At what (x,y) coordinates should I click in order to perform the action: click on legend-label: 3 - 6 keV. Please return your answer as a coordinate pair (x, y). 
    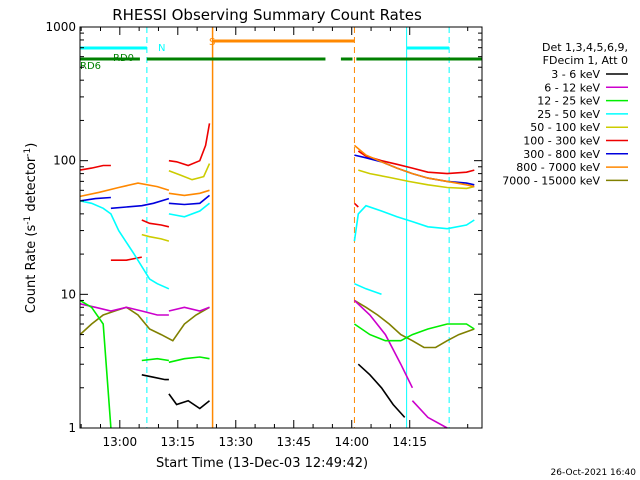
    Looking at the image, I should click on (575, 74).